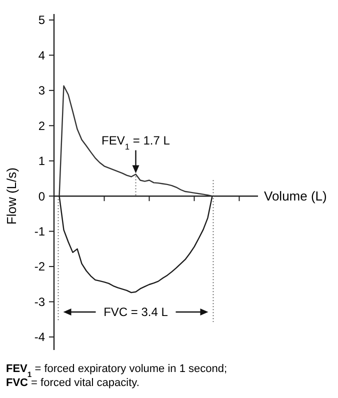 The image size is (338, 398). I want to click on y-tick-label: -2, so click(40, 267).